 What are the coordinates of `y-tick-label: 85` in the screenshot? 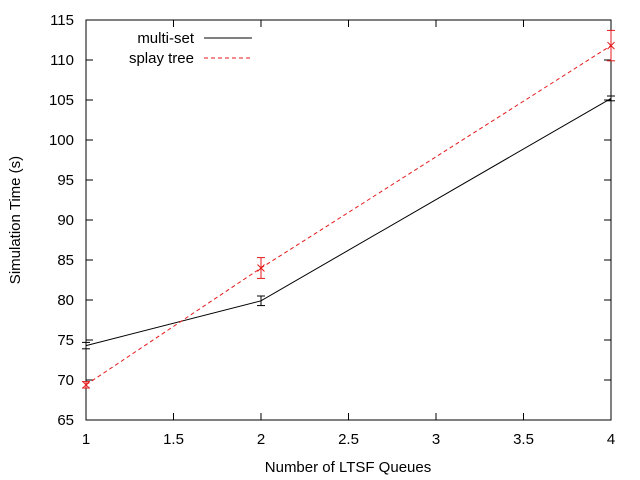 It's located at (65, 260).